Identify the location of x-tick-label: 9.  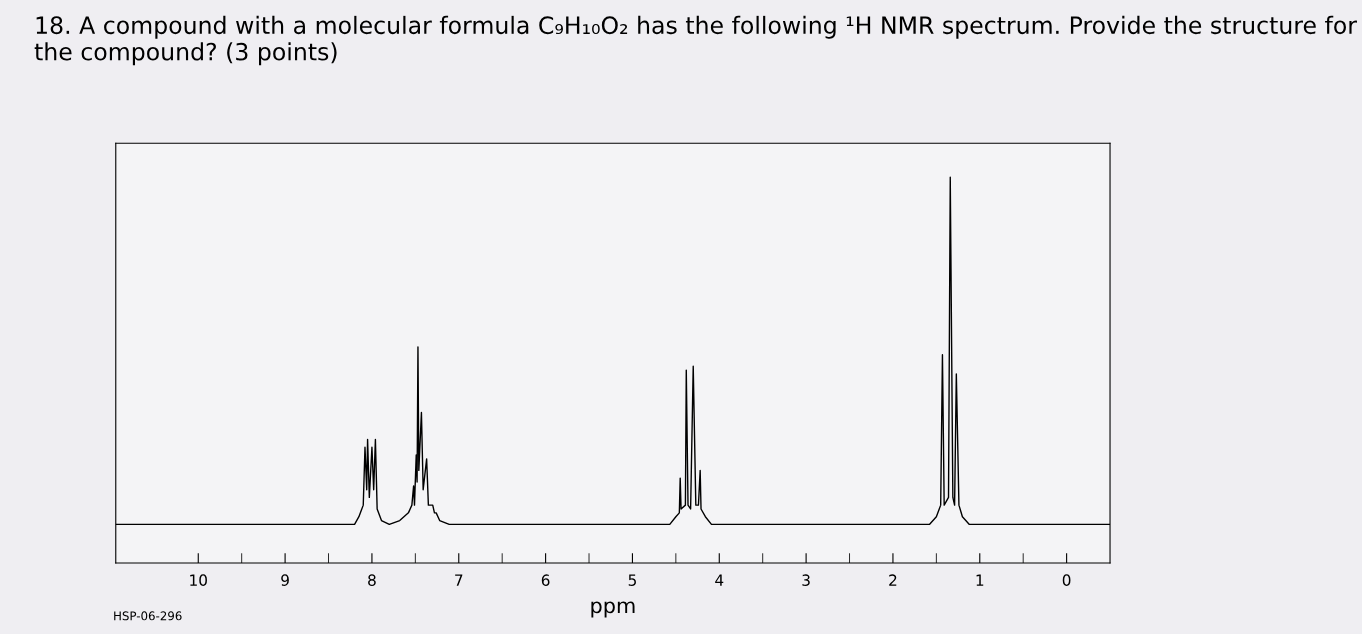
(285, 580).